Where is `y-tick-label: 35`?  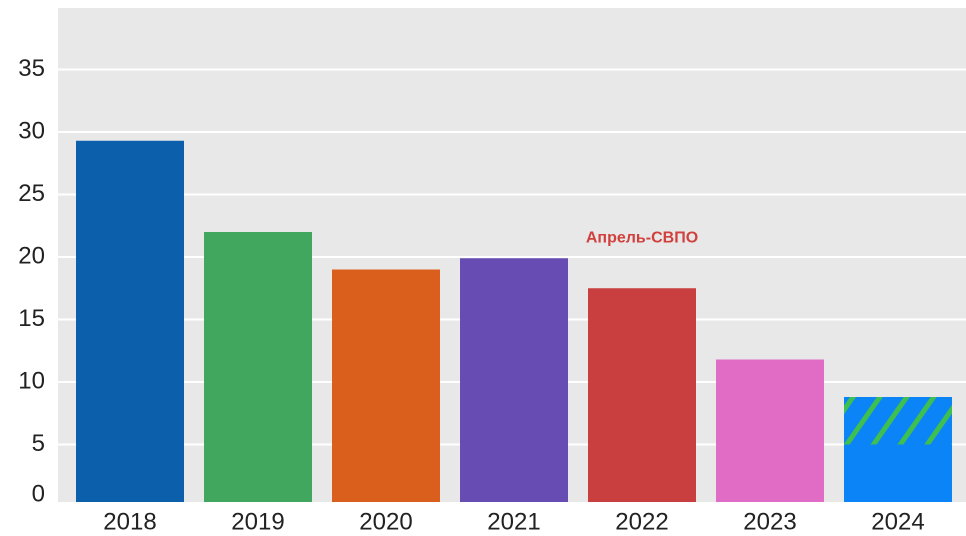 y-tick-label: 35 is located at coordinates (31, 68).